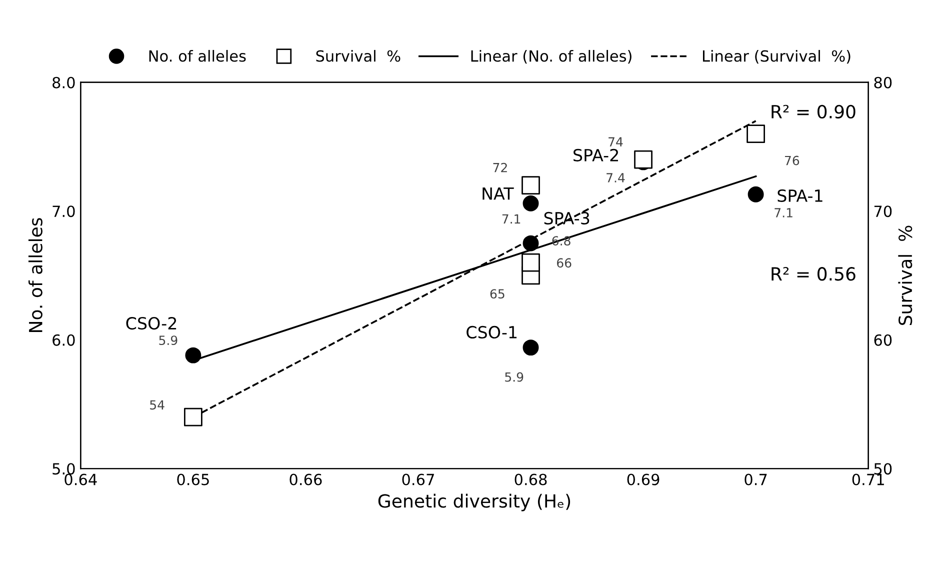  What do you see at coordinates (883, 340) in the screenshot?
I see `y2-tick-label: 60` at bounding box center [883, 340].